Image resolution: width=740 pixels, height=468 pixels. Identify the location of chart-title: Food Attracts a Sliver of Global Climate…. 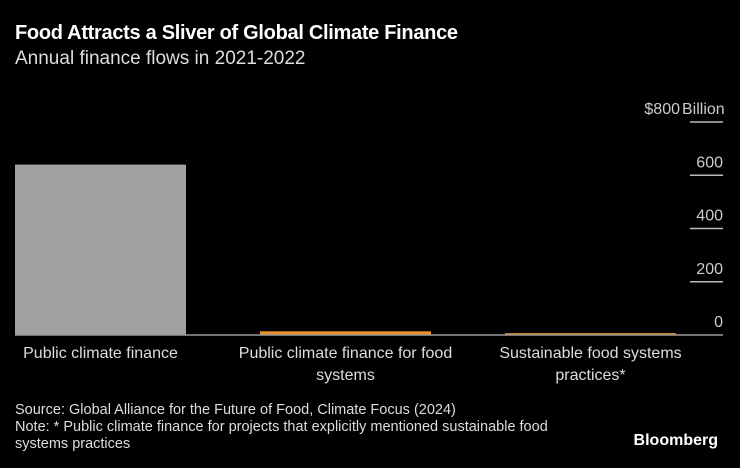
(236, 33).